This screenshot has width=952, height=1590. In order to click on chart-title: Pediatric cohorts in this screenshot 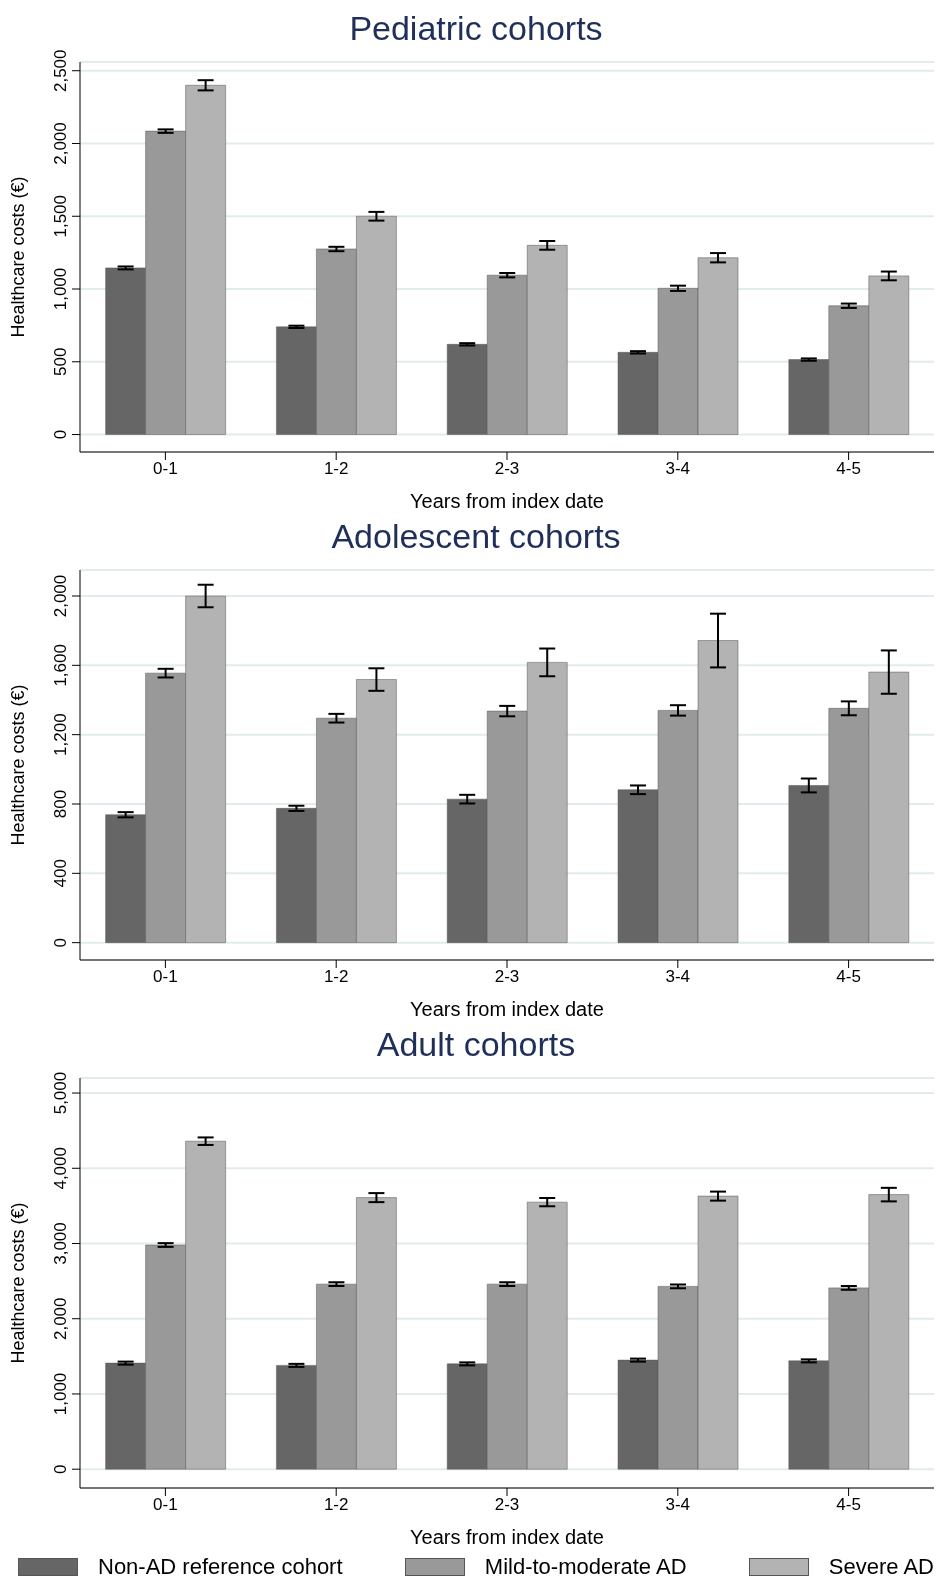, I will do `click(476, 28)`.